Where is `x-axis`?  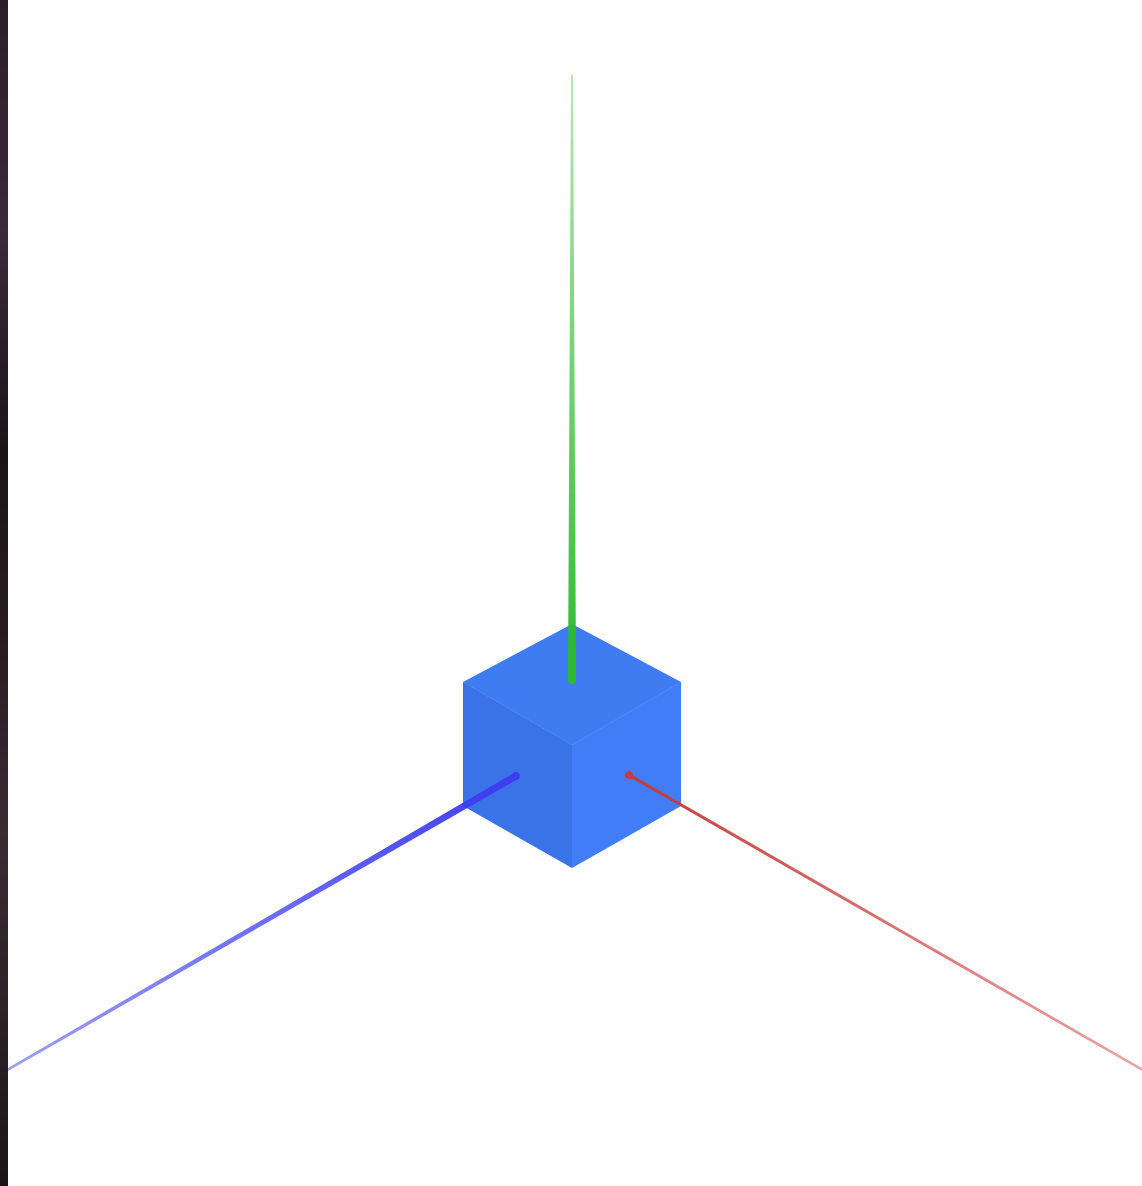
x-axis is located at coordinates (884, 921).